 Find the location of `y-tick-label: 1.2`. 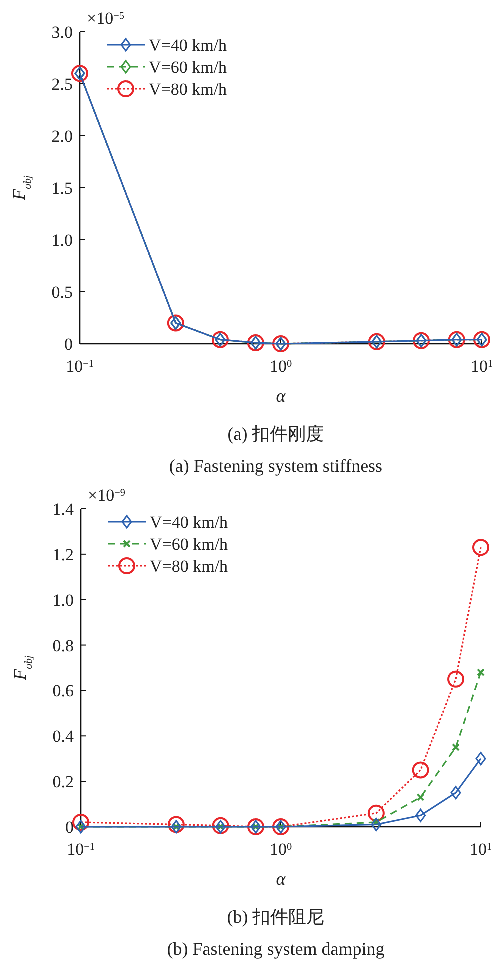

y-tick-label: 1.2 is located at coordinates (63, 554).